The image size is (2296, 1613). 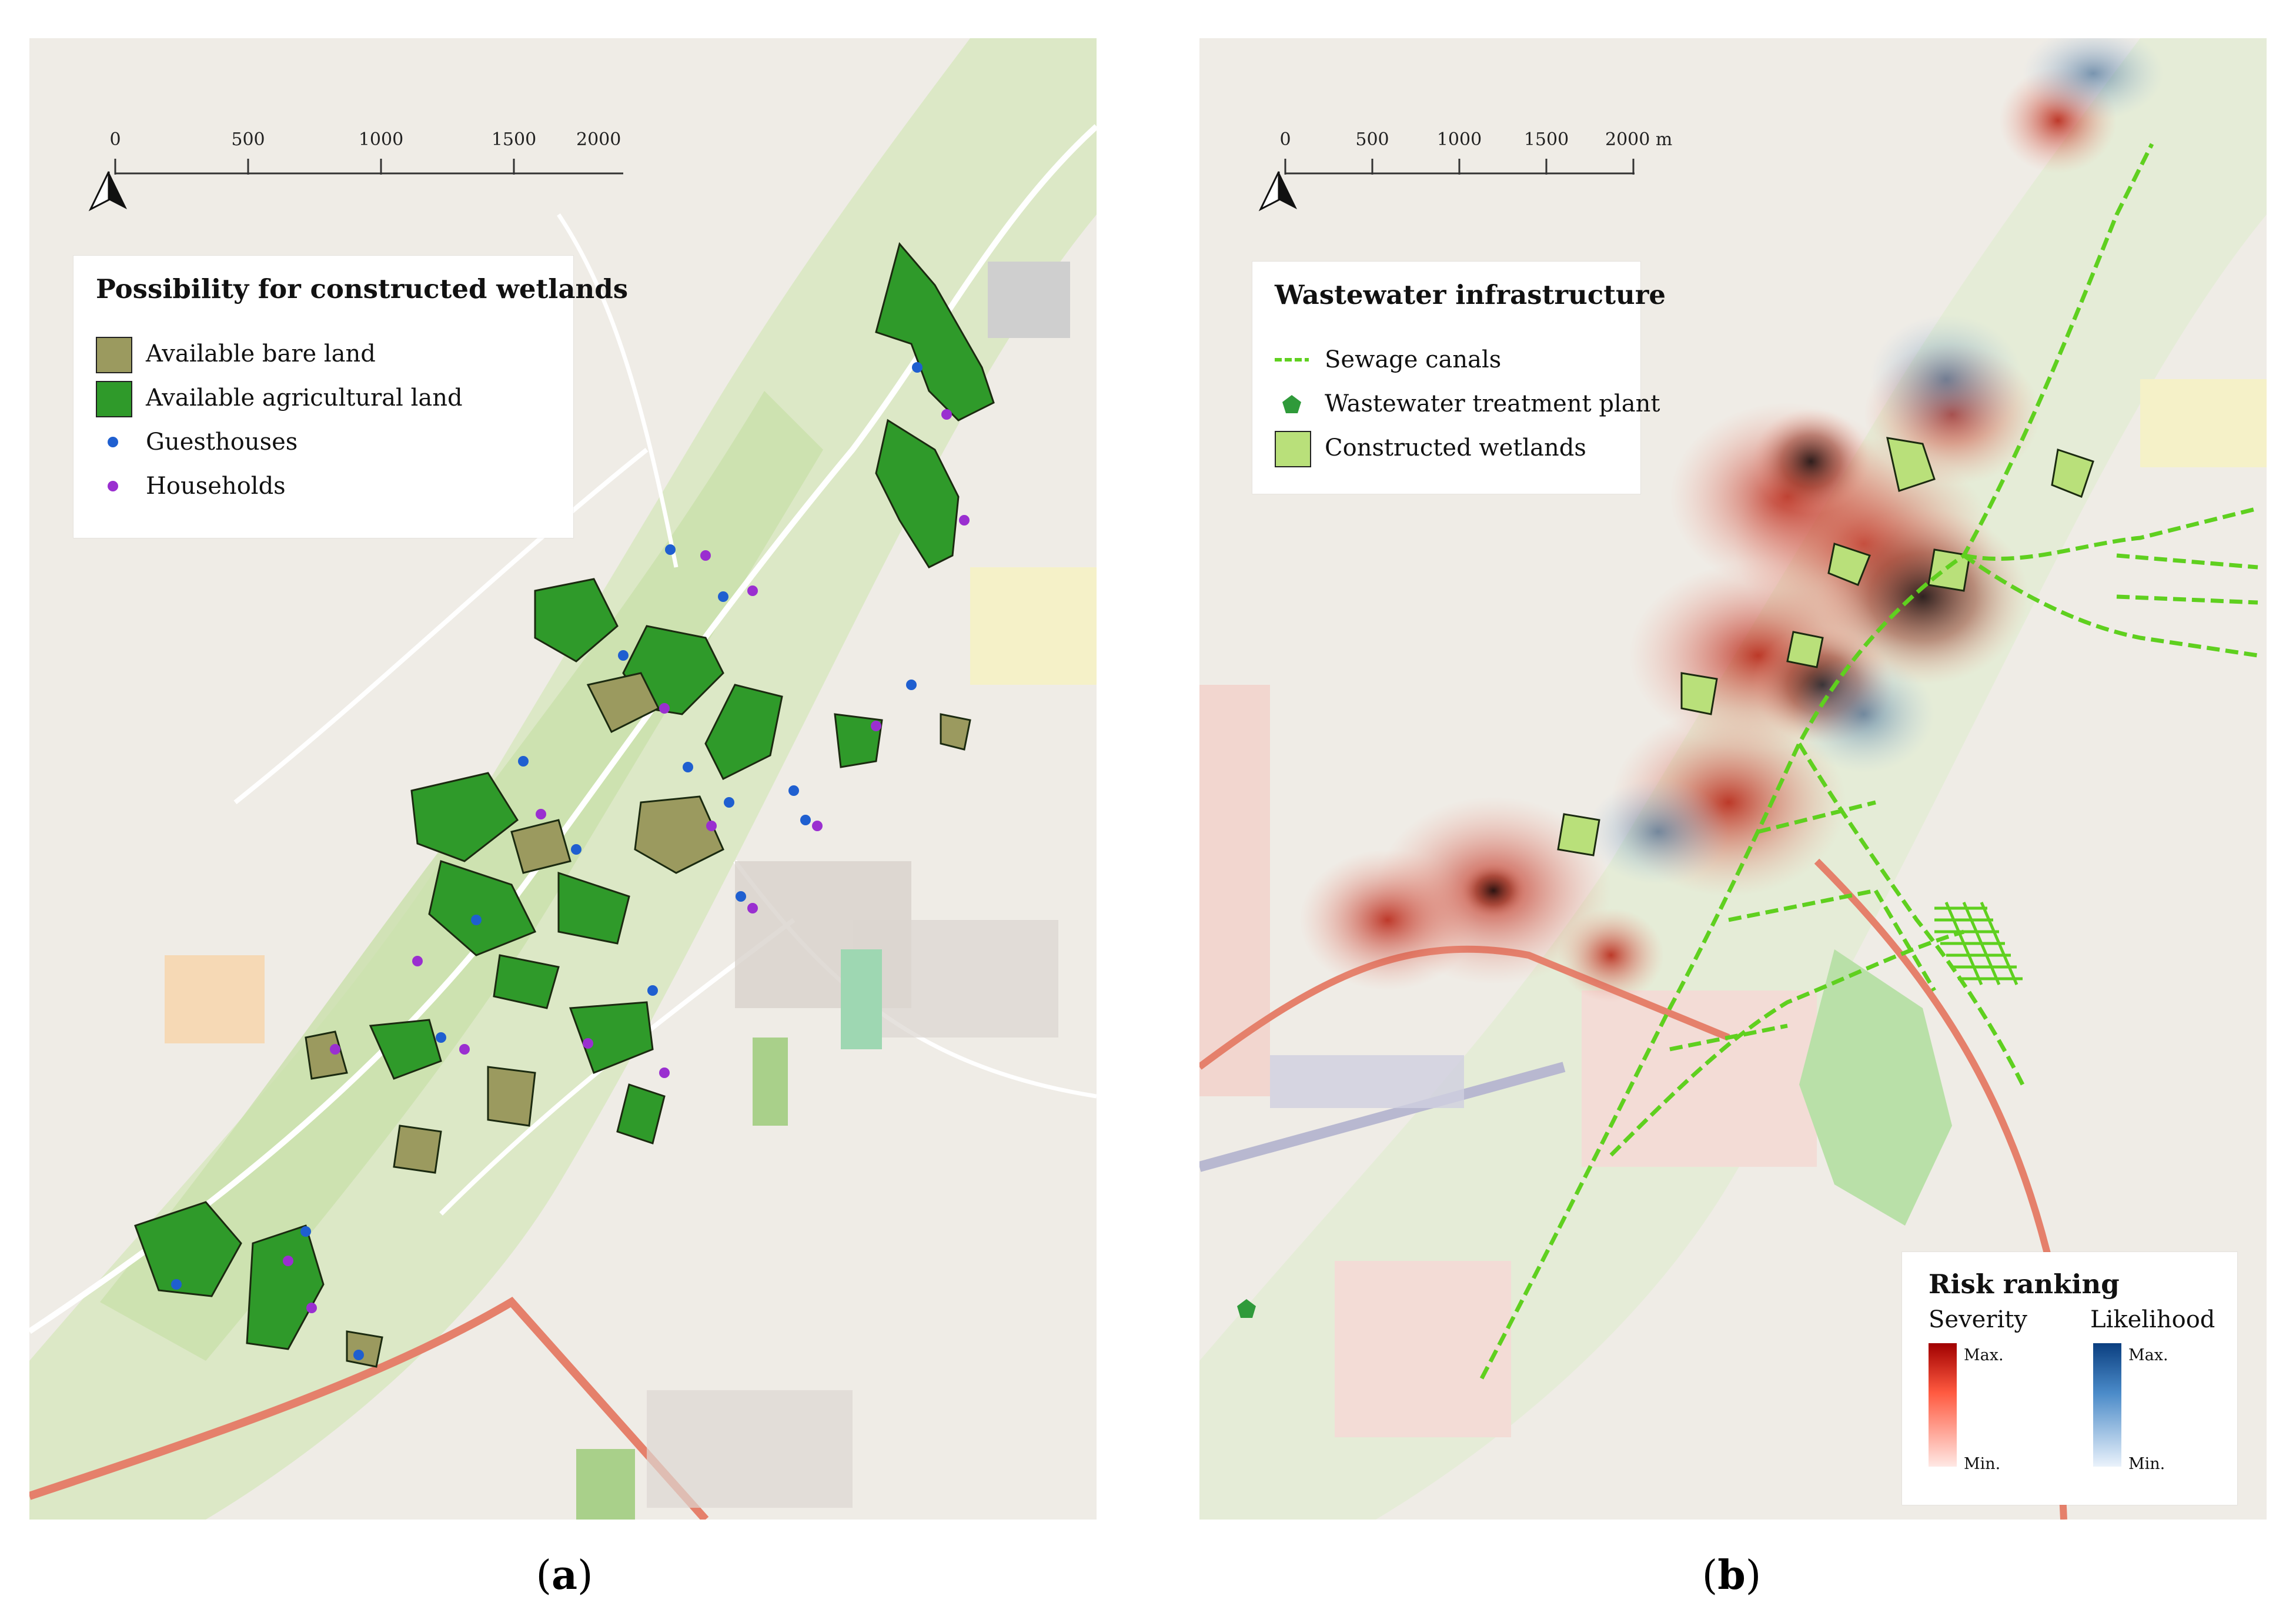 What do you see at coordinates (113, 486) in the screenshot?
I see `household-dot-icon` at bounding box center [113, 486].